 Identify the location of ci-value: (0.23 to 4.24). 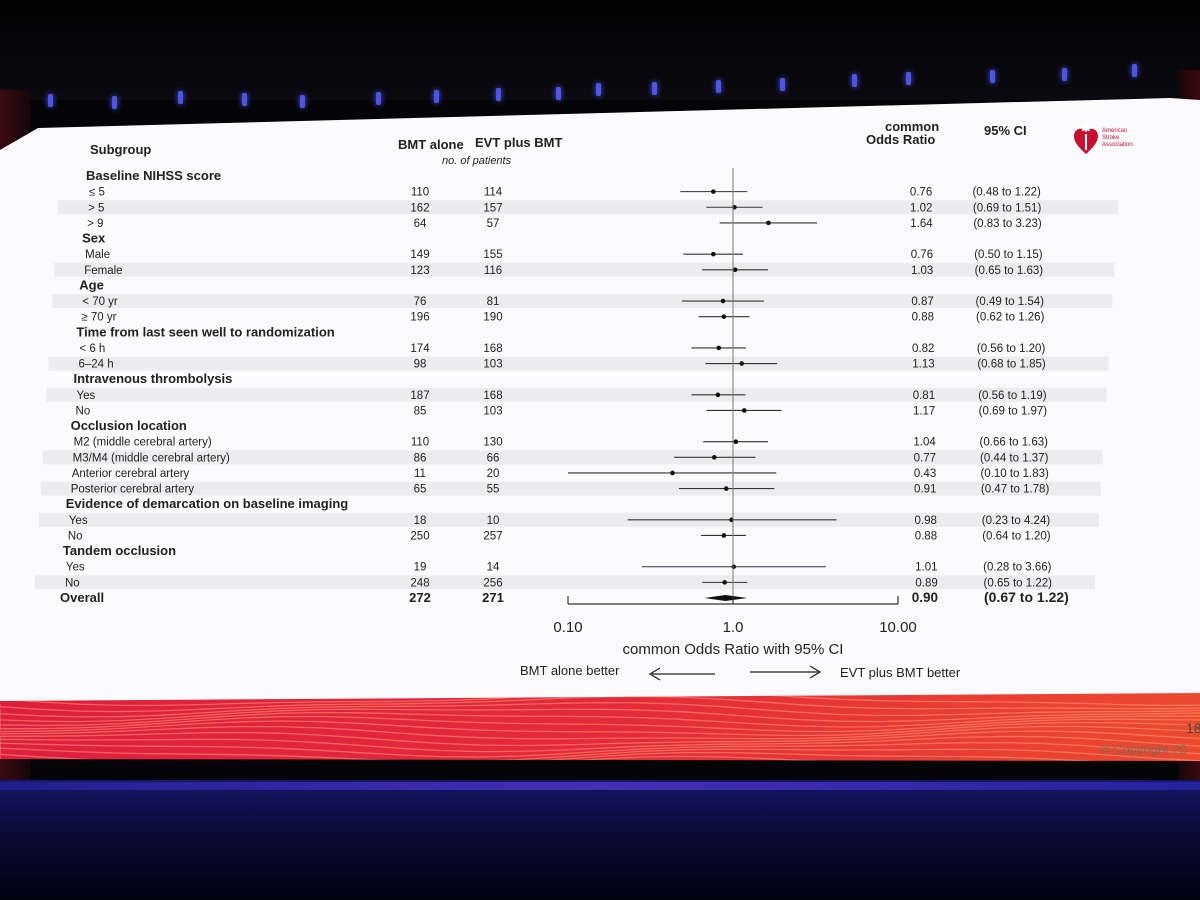
(1016, 521).